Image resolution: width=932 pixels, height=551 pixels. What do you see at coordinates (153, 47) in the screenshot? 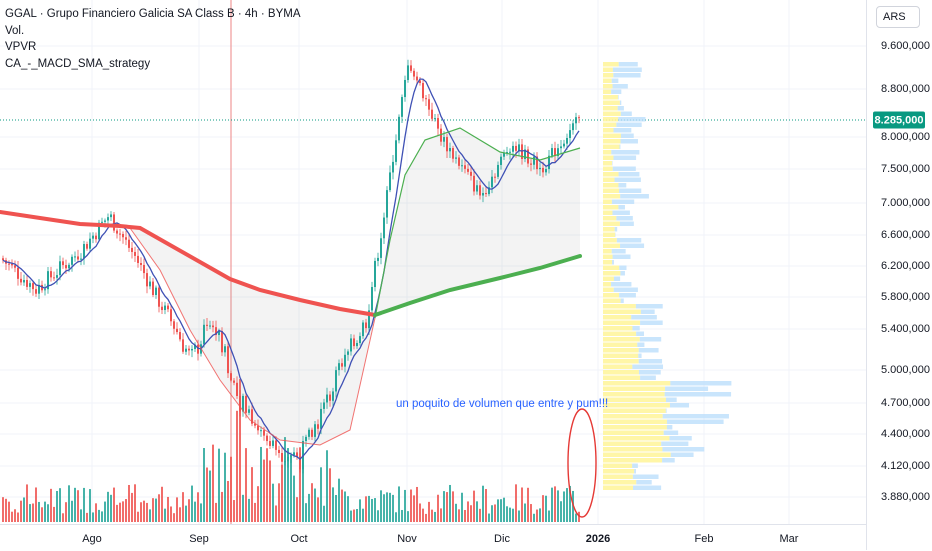
I see `indicator-vpvr: VPVR` at bounding box center [153, 47].